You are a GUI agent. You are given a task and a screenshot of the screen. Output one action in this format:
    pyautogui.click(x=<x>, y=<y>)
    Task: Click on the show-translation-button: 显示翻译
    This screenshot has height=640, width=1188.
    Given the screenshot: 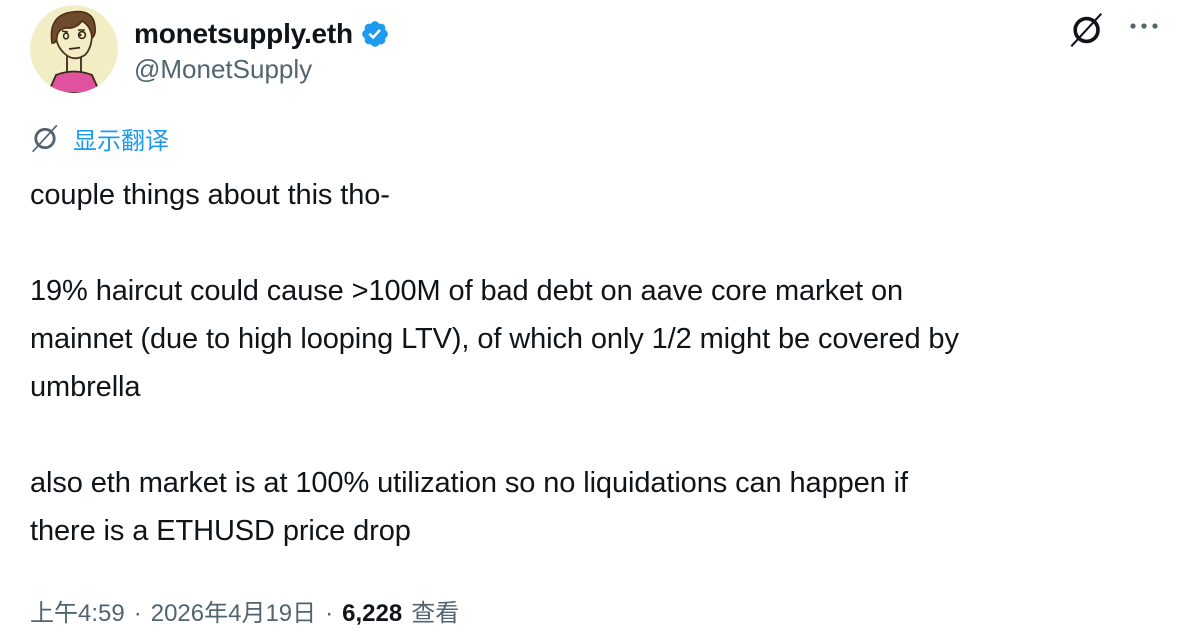 What is the action you would take?
    pyautogui.click(x=99, y=138)
    